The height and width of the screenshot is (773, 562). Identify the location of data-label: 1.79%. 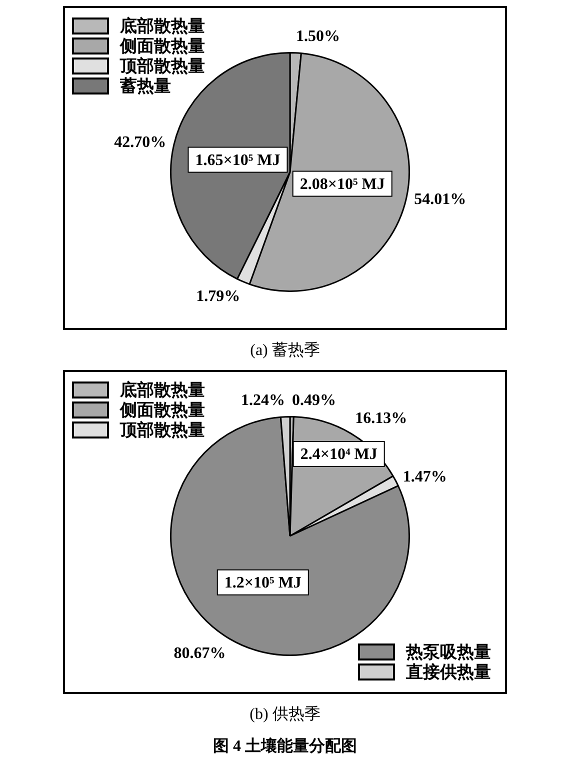
(218, 297).